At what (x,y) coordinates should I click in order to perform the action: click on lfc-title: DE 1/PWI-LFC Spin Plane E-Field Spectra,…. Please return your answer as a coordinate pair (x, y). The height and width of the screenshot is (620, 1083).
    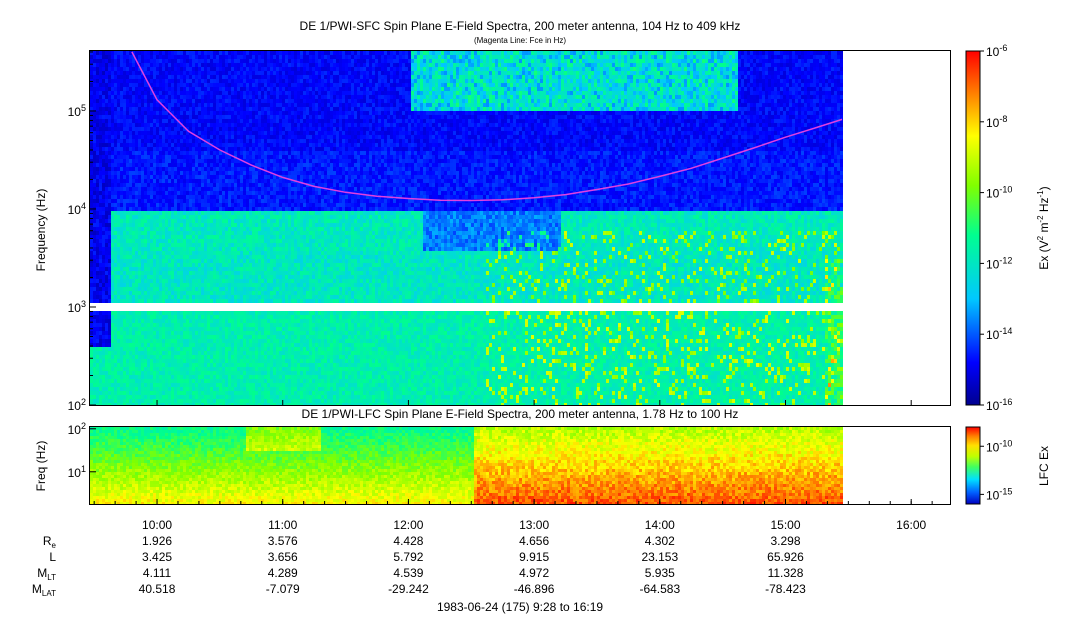
    Looking at the image, I should click on (520, 414).